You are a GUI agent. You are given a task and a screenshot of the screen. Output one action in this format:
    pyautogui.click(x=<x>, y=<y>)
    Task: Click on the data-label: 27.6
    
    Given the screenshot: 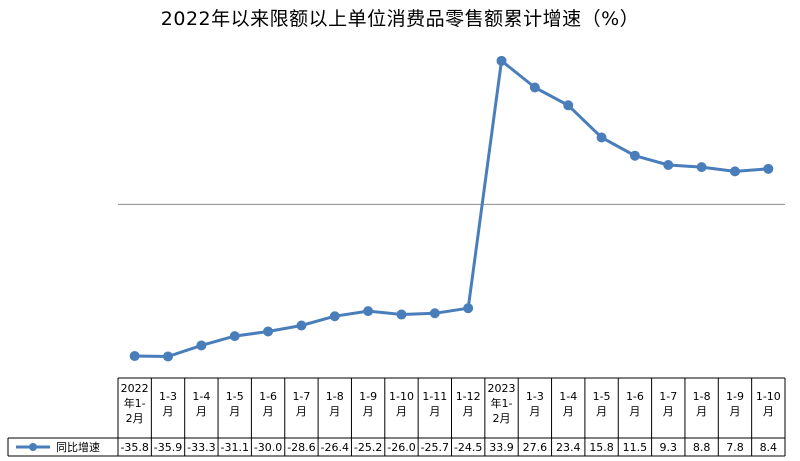 What is the action you would take?
    pyautogui.click(x=535, y=447)
    